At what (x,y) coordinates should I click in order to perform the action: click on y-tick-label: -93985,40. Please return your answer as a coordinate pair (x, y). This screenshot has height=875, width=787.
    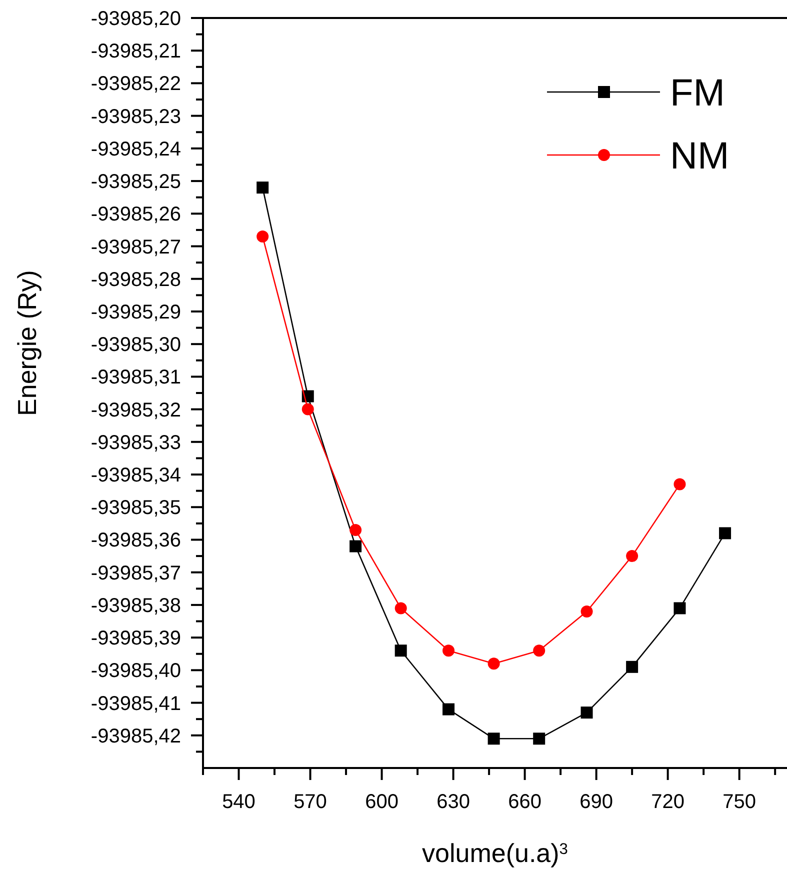
    Looking at the image, I should click on (135, 671).